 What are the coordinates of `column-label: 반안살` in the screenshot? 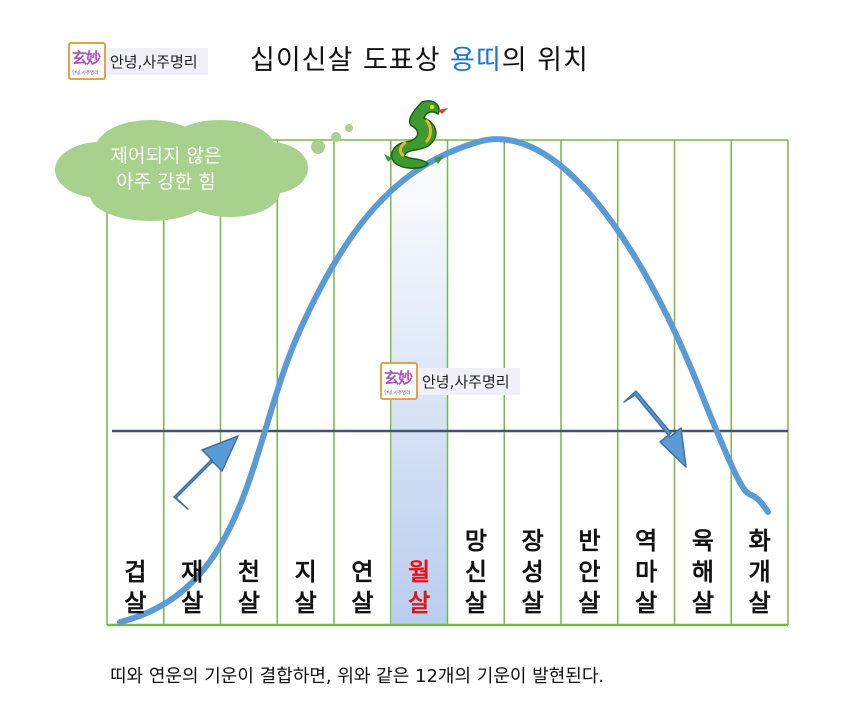 It's located at (589, 572).